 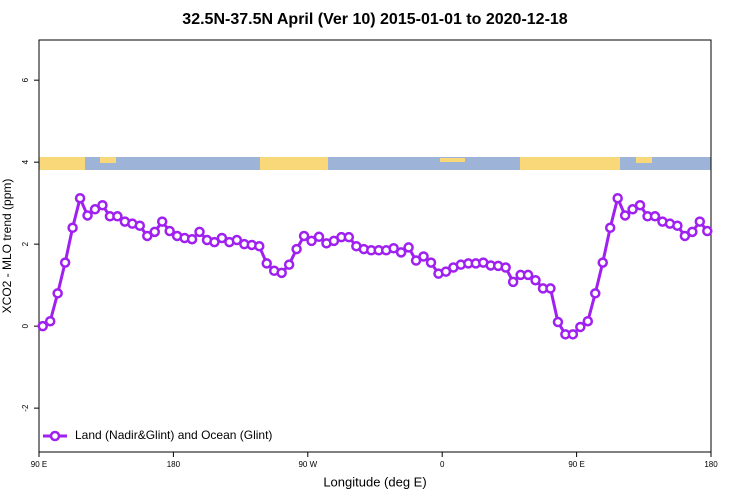 I want to click on x-tick-label: 0, so click(x=442, y=464).